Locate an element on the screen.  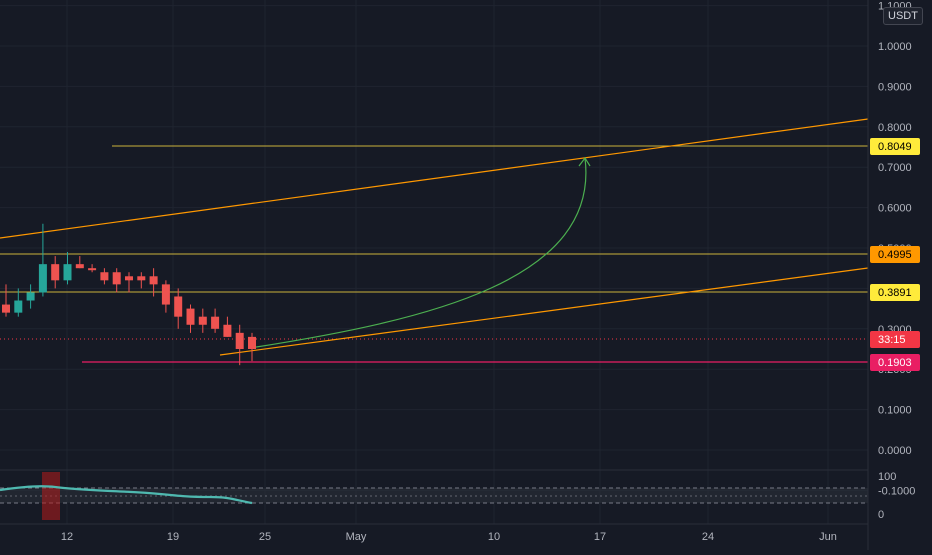
price-tag-label: 33:15 is located at coordinates (892, 340).